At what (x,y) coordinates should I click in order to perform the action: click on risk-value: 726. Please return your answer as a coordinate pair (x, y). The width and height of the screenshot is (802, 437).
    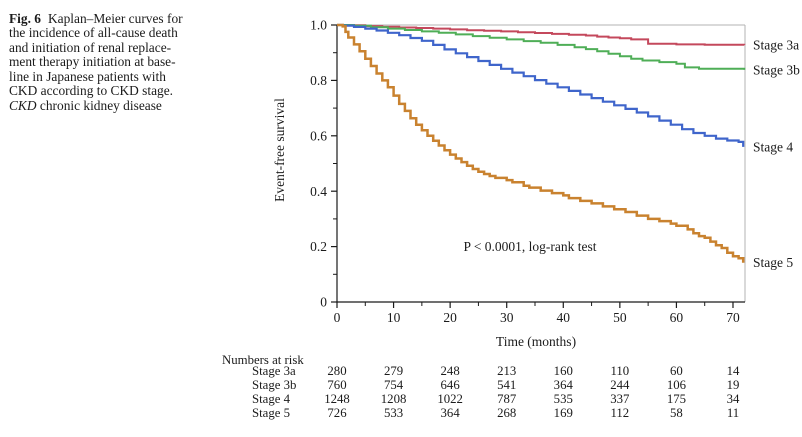
    Looking at the image, I should click on (337, 413).